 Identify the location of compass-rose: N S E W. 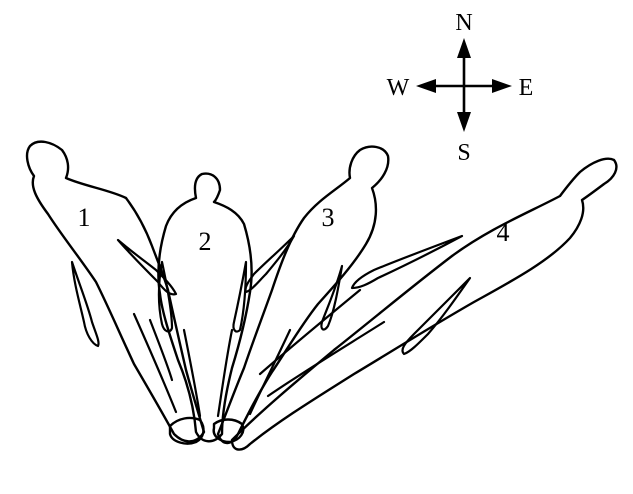
(460, 88).